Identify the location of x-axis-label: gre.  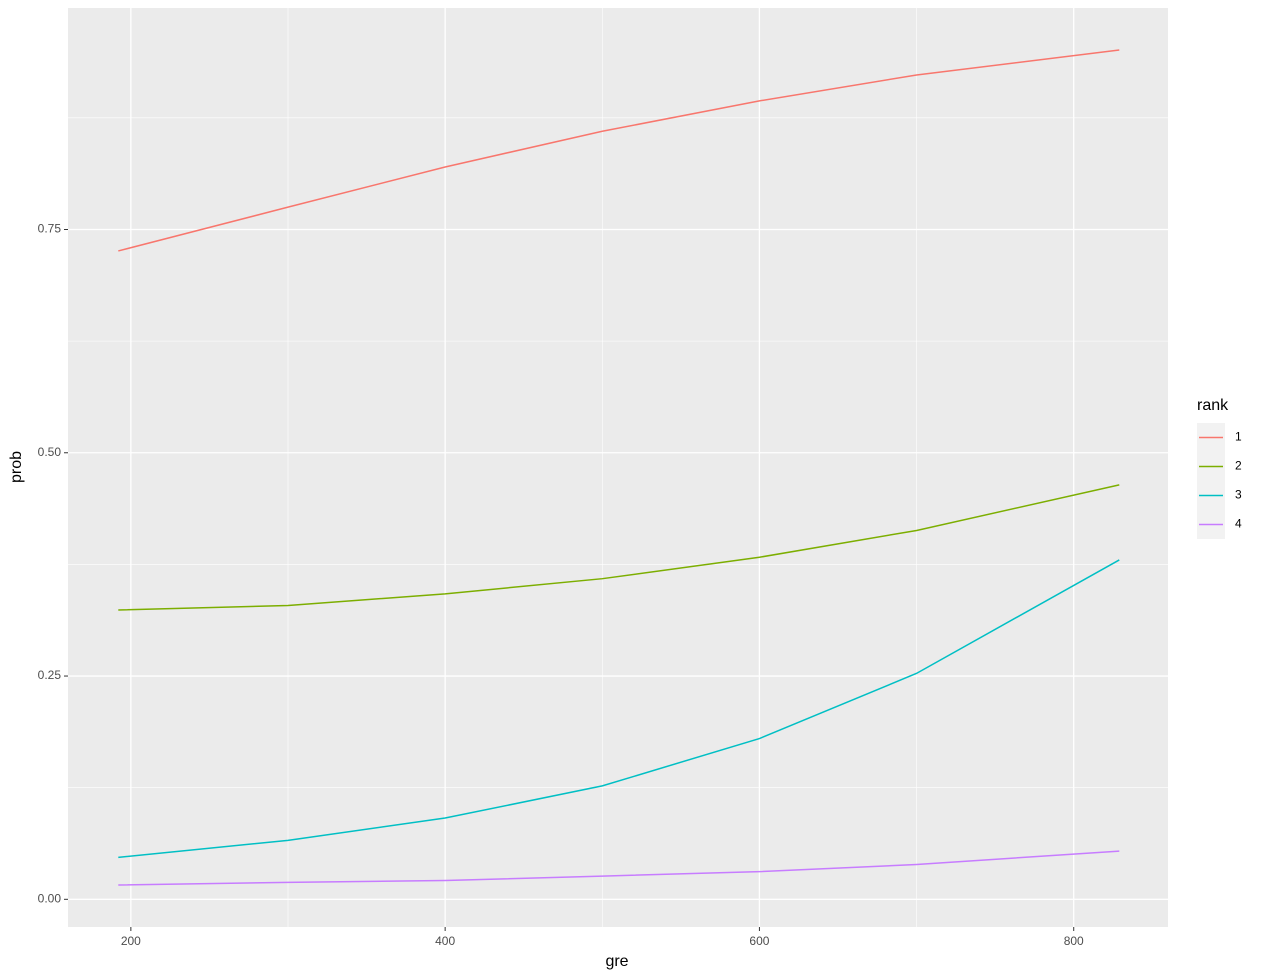
(616, 961).